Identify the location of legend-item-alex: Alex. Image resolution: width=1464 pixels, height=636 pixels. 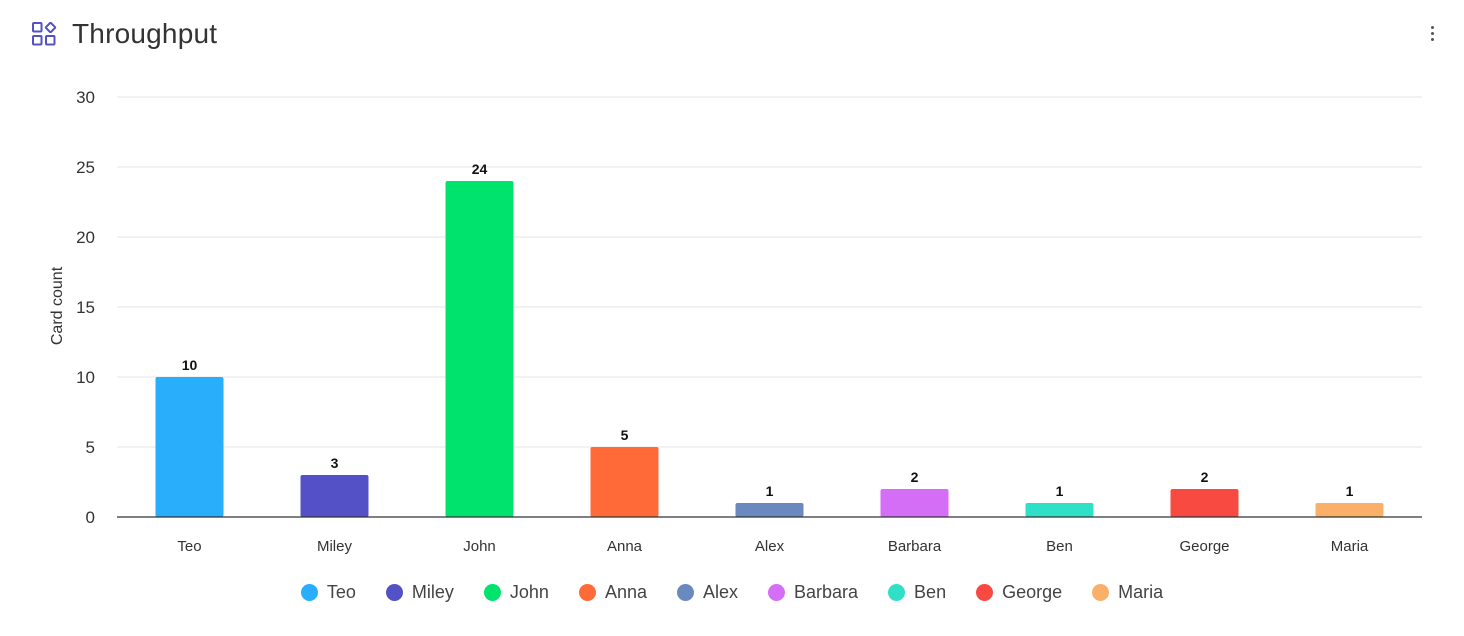
(707, 592).